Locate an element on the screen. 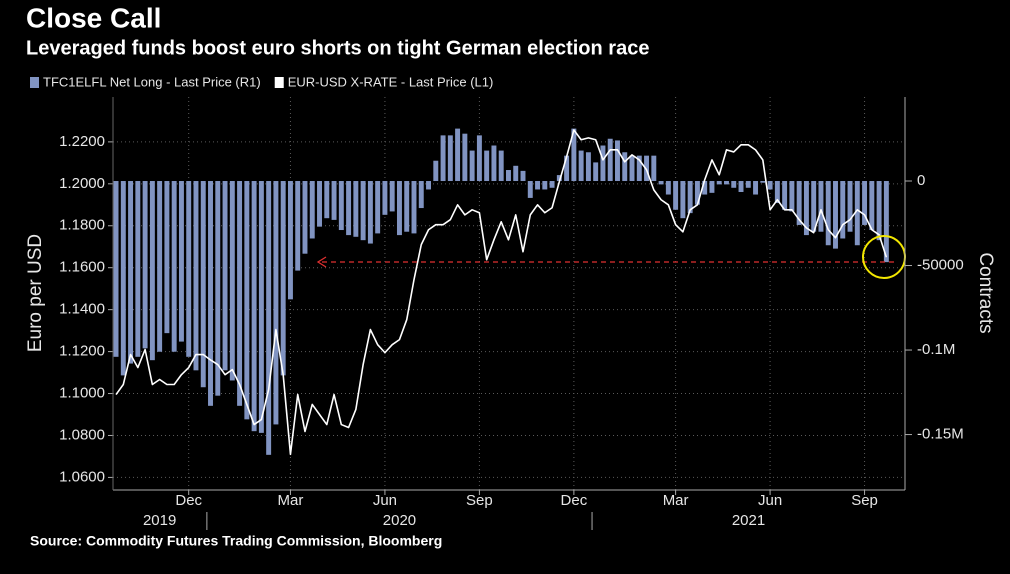  y-tick-label: 1.1800 is located at coordinates (82, 225).